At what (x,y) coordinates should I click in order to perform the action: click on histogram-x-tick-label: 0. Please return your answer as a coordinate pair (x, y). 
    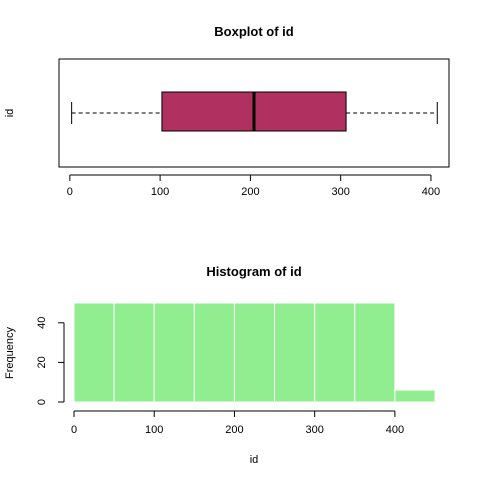
    Looking at the image, I should click on (74, 430).